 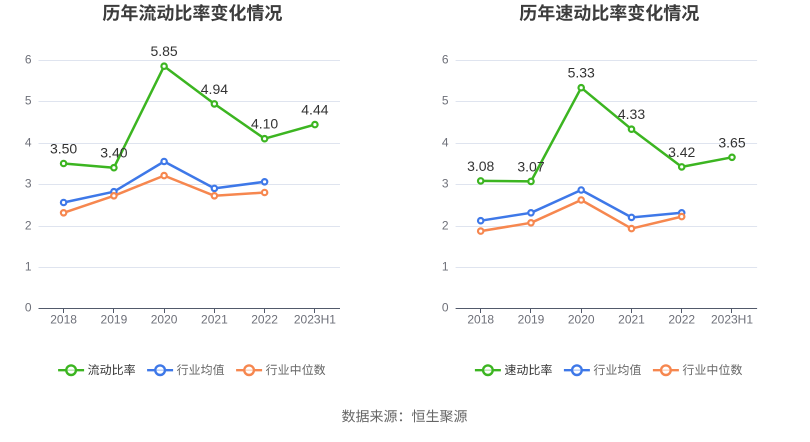 I want to click on svg-text: 4.44, so click(x=314, y=110).